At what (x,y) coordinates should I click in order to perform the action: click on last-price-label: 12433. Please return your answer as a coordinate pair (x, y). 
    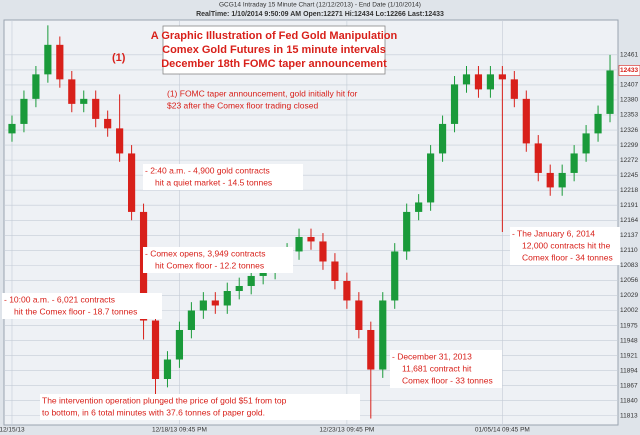
    Looking at the image, I should click on (629, 70).